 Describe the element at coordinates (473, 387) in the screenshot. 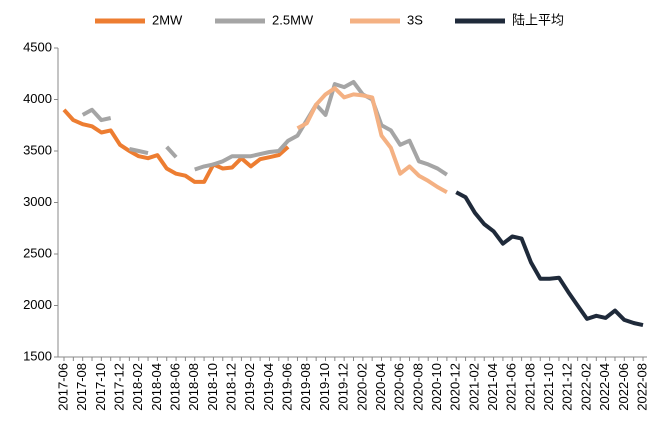

I see `x-tick-label: 2021-02` at that location.